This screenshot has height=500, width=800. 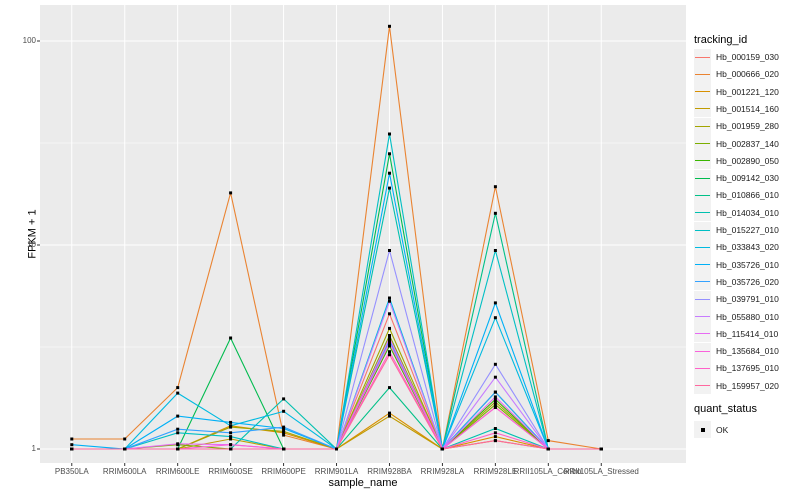 What do you see at coordinates (747, 230) in the screenshot?
I see `legend-item-label: Hb_015227_010` at bounding box center [747, 230].